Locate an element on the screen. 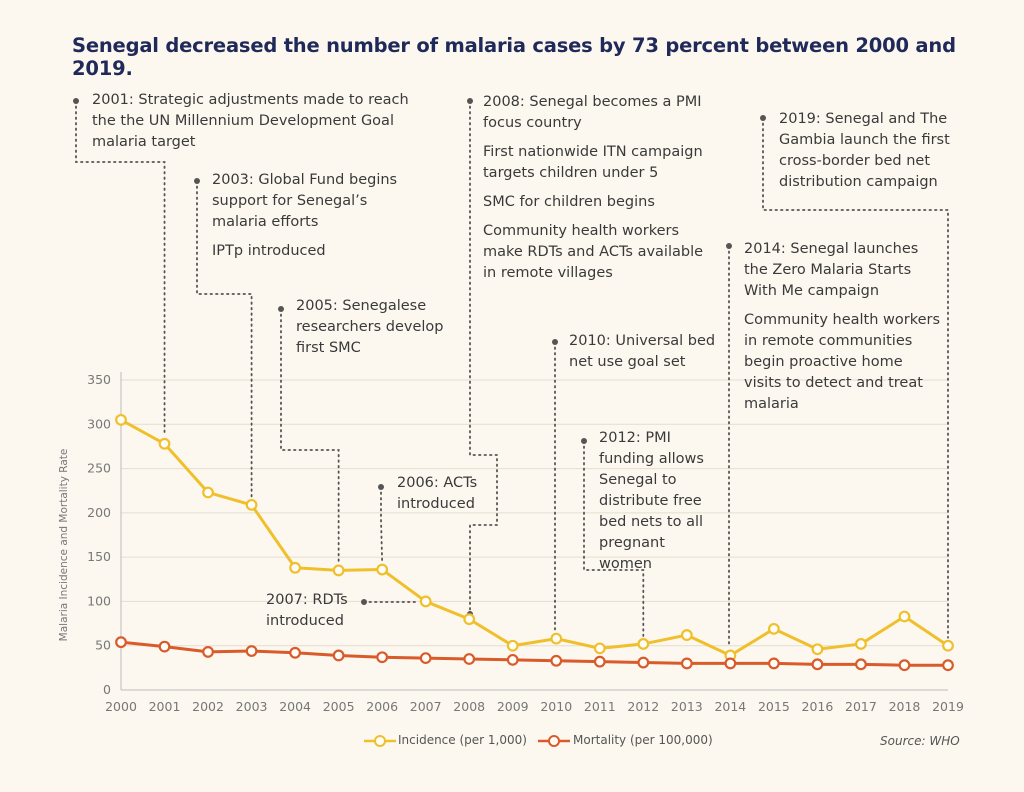  legend-markers is located at coordinates (467, 741).